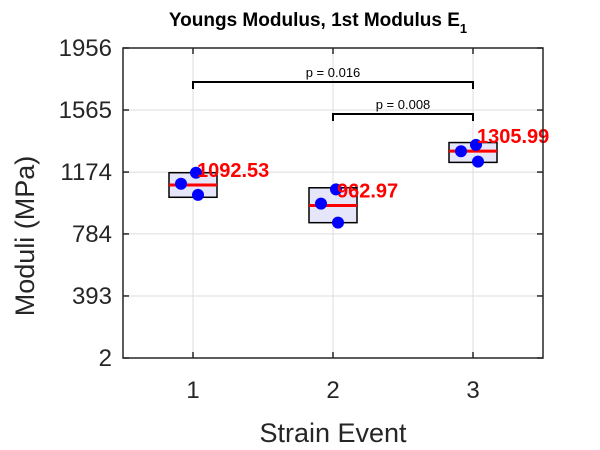  I want to click on y-axis-label: Moduli (MPa), so click(25, 236).